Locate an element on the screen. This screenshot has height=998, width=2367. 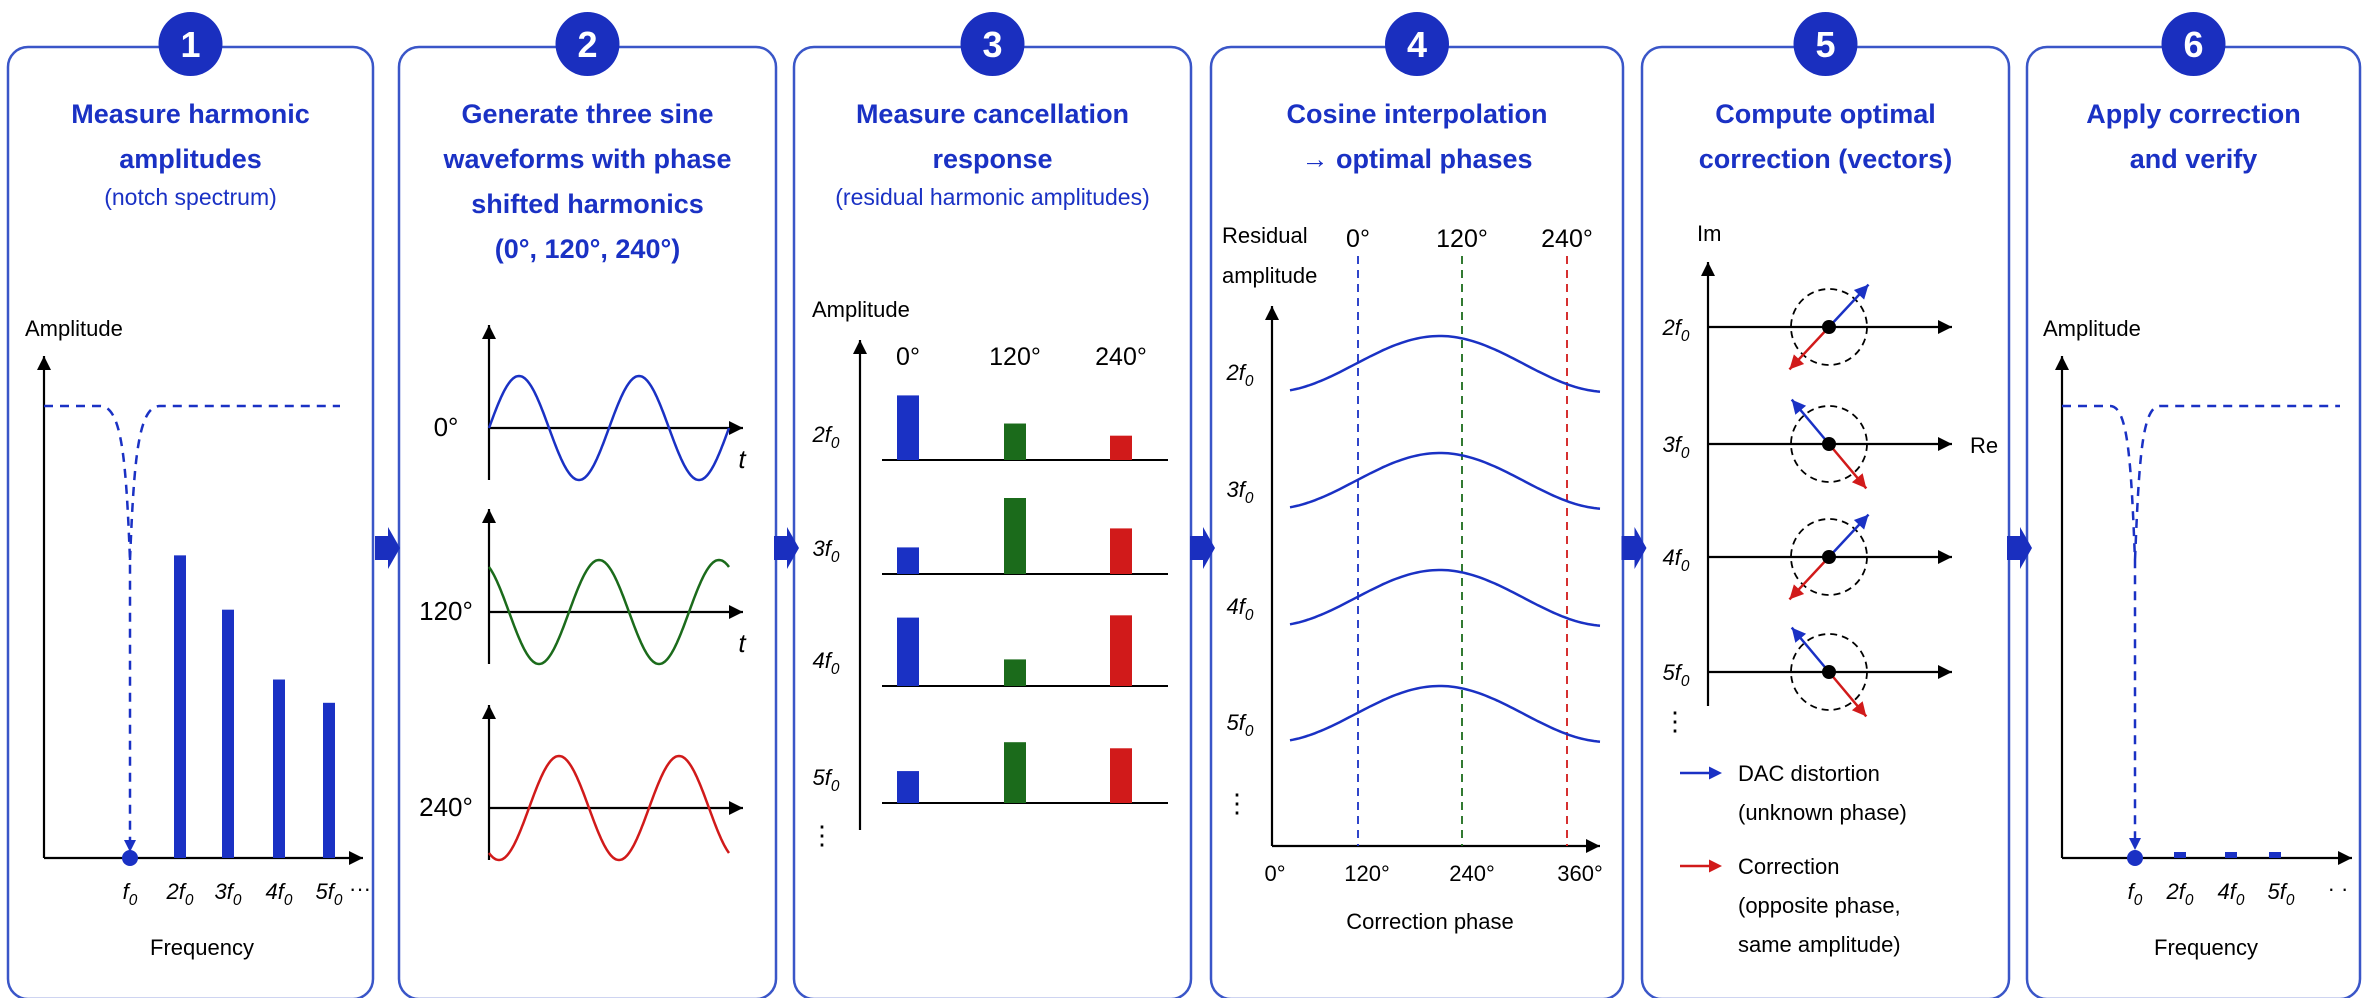
step-subtitle: (notch spectrum) is located at coordinates (190, 197).